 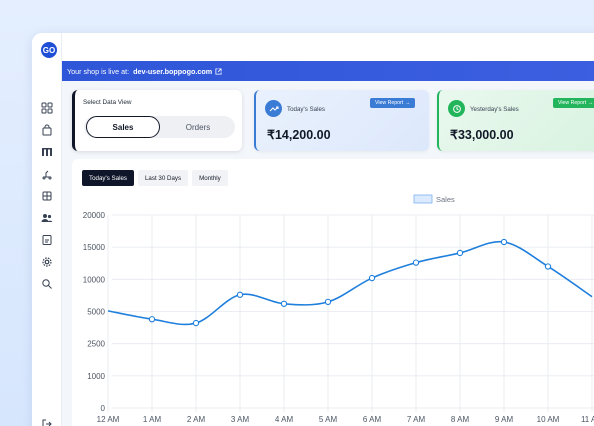 I want to click on y-tick-label: 10000, so click(x=94, y=279).